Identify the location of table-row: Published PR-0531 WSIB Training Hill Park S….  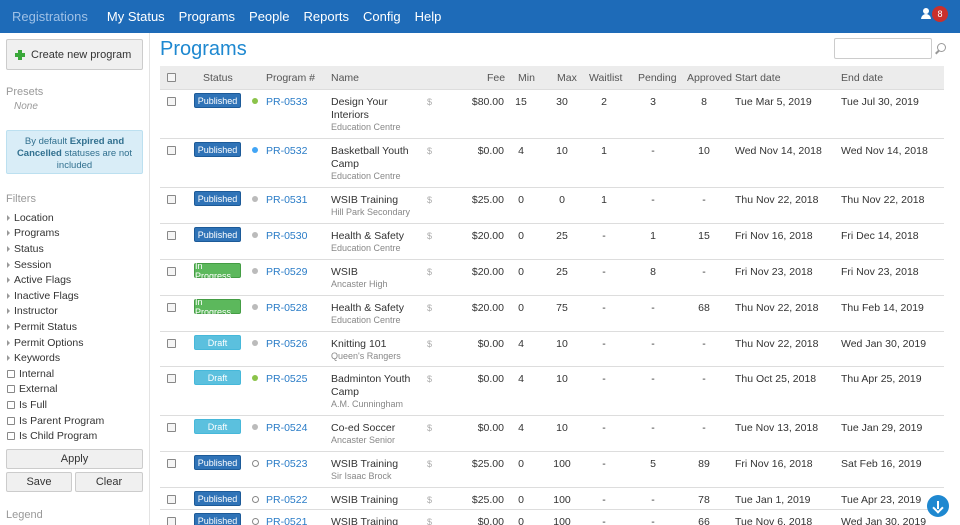
(552, 206).